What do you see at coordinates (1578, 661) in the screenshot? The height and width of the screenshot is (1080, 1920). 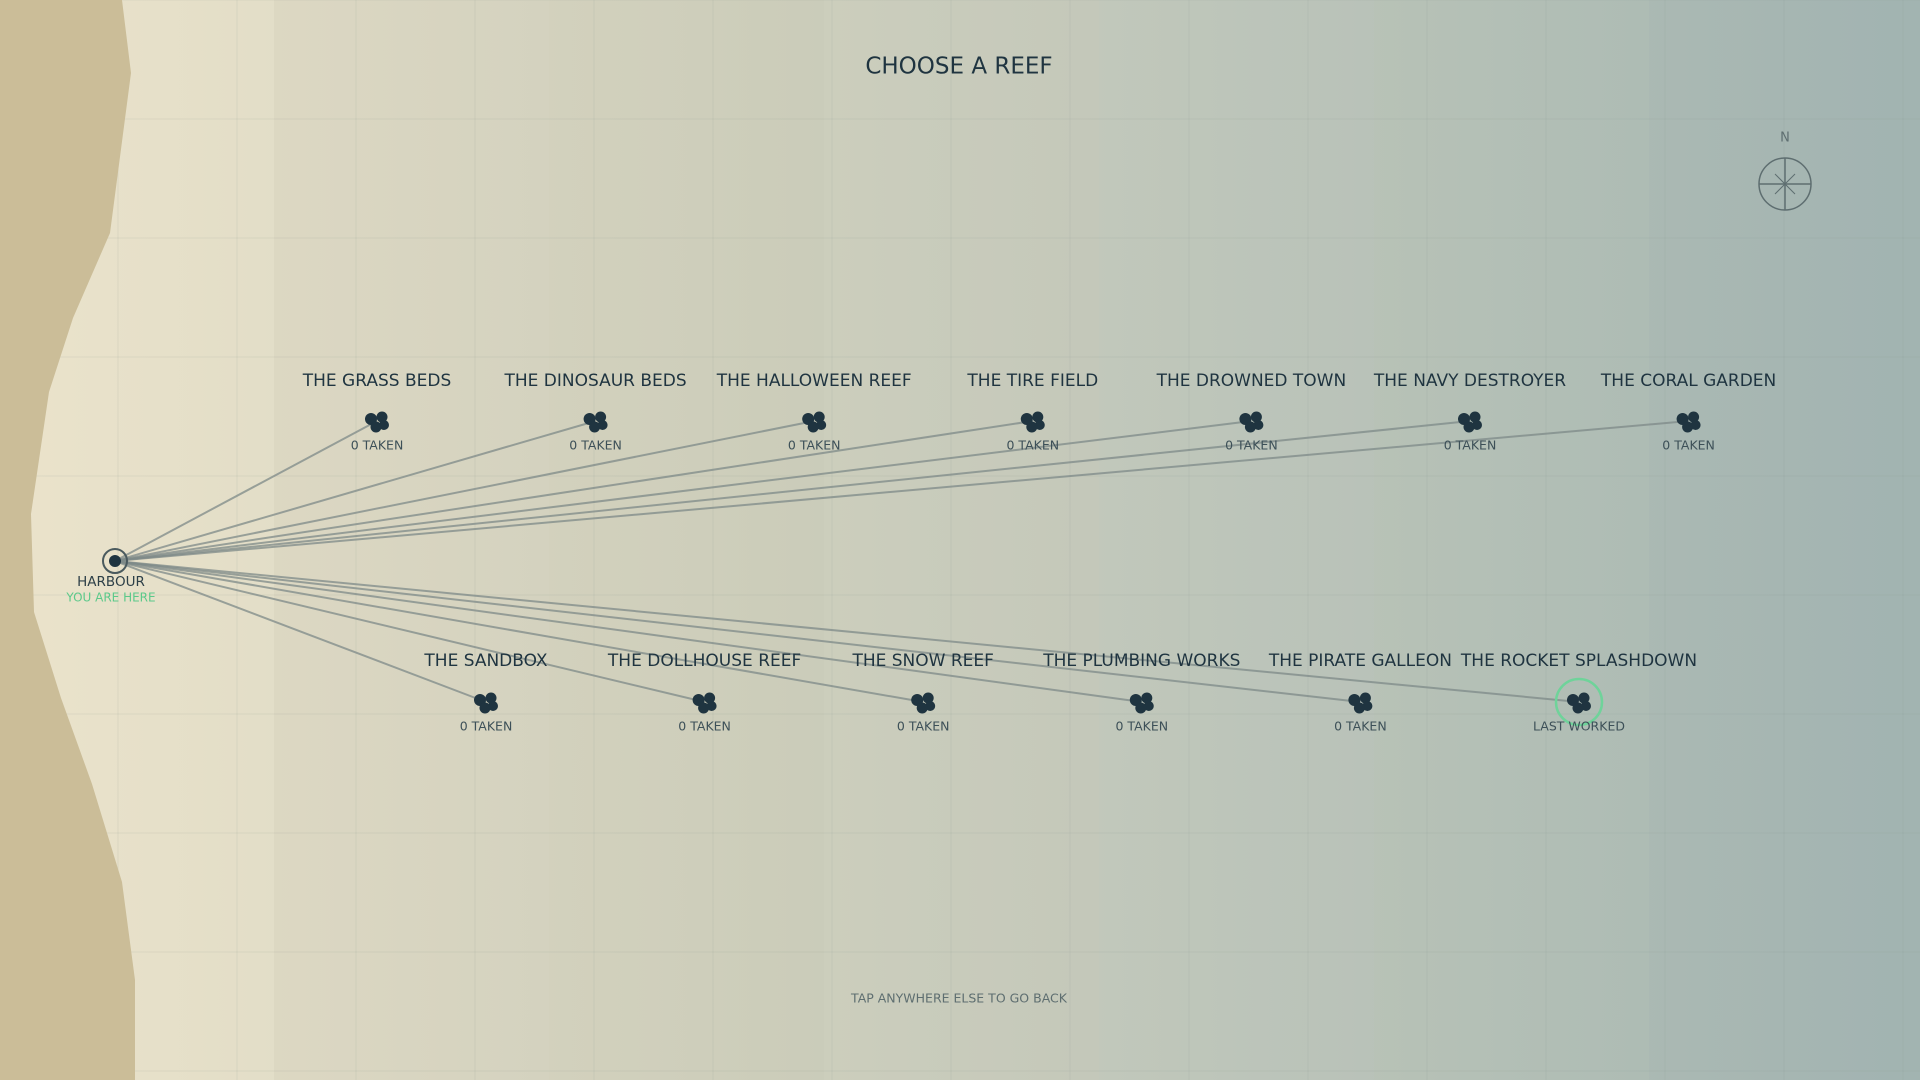 I see `reef-name: THE ROCKET SPLASHDOWN` at bounding box center [1578, 661].